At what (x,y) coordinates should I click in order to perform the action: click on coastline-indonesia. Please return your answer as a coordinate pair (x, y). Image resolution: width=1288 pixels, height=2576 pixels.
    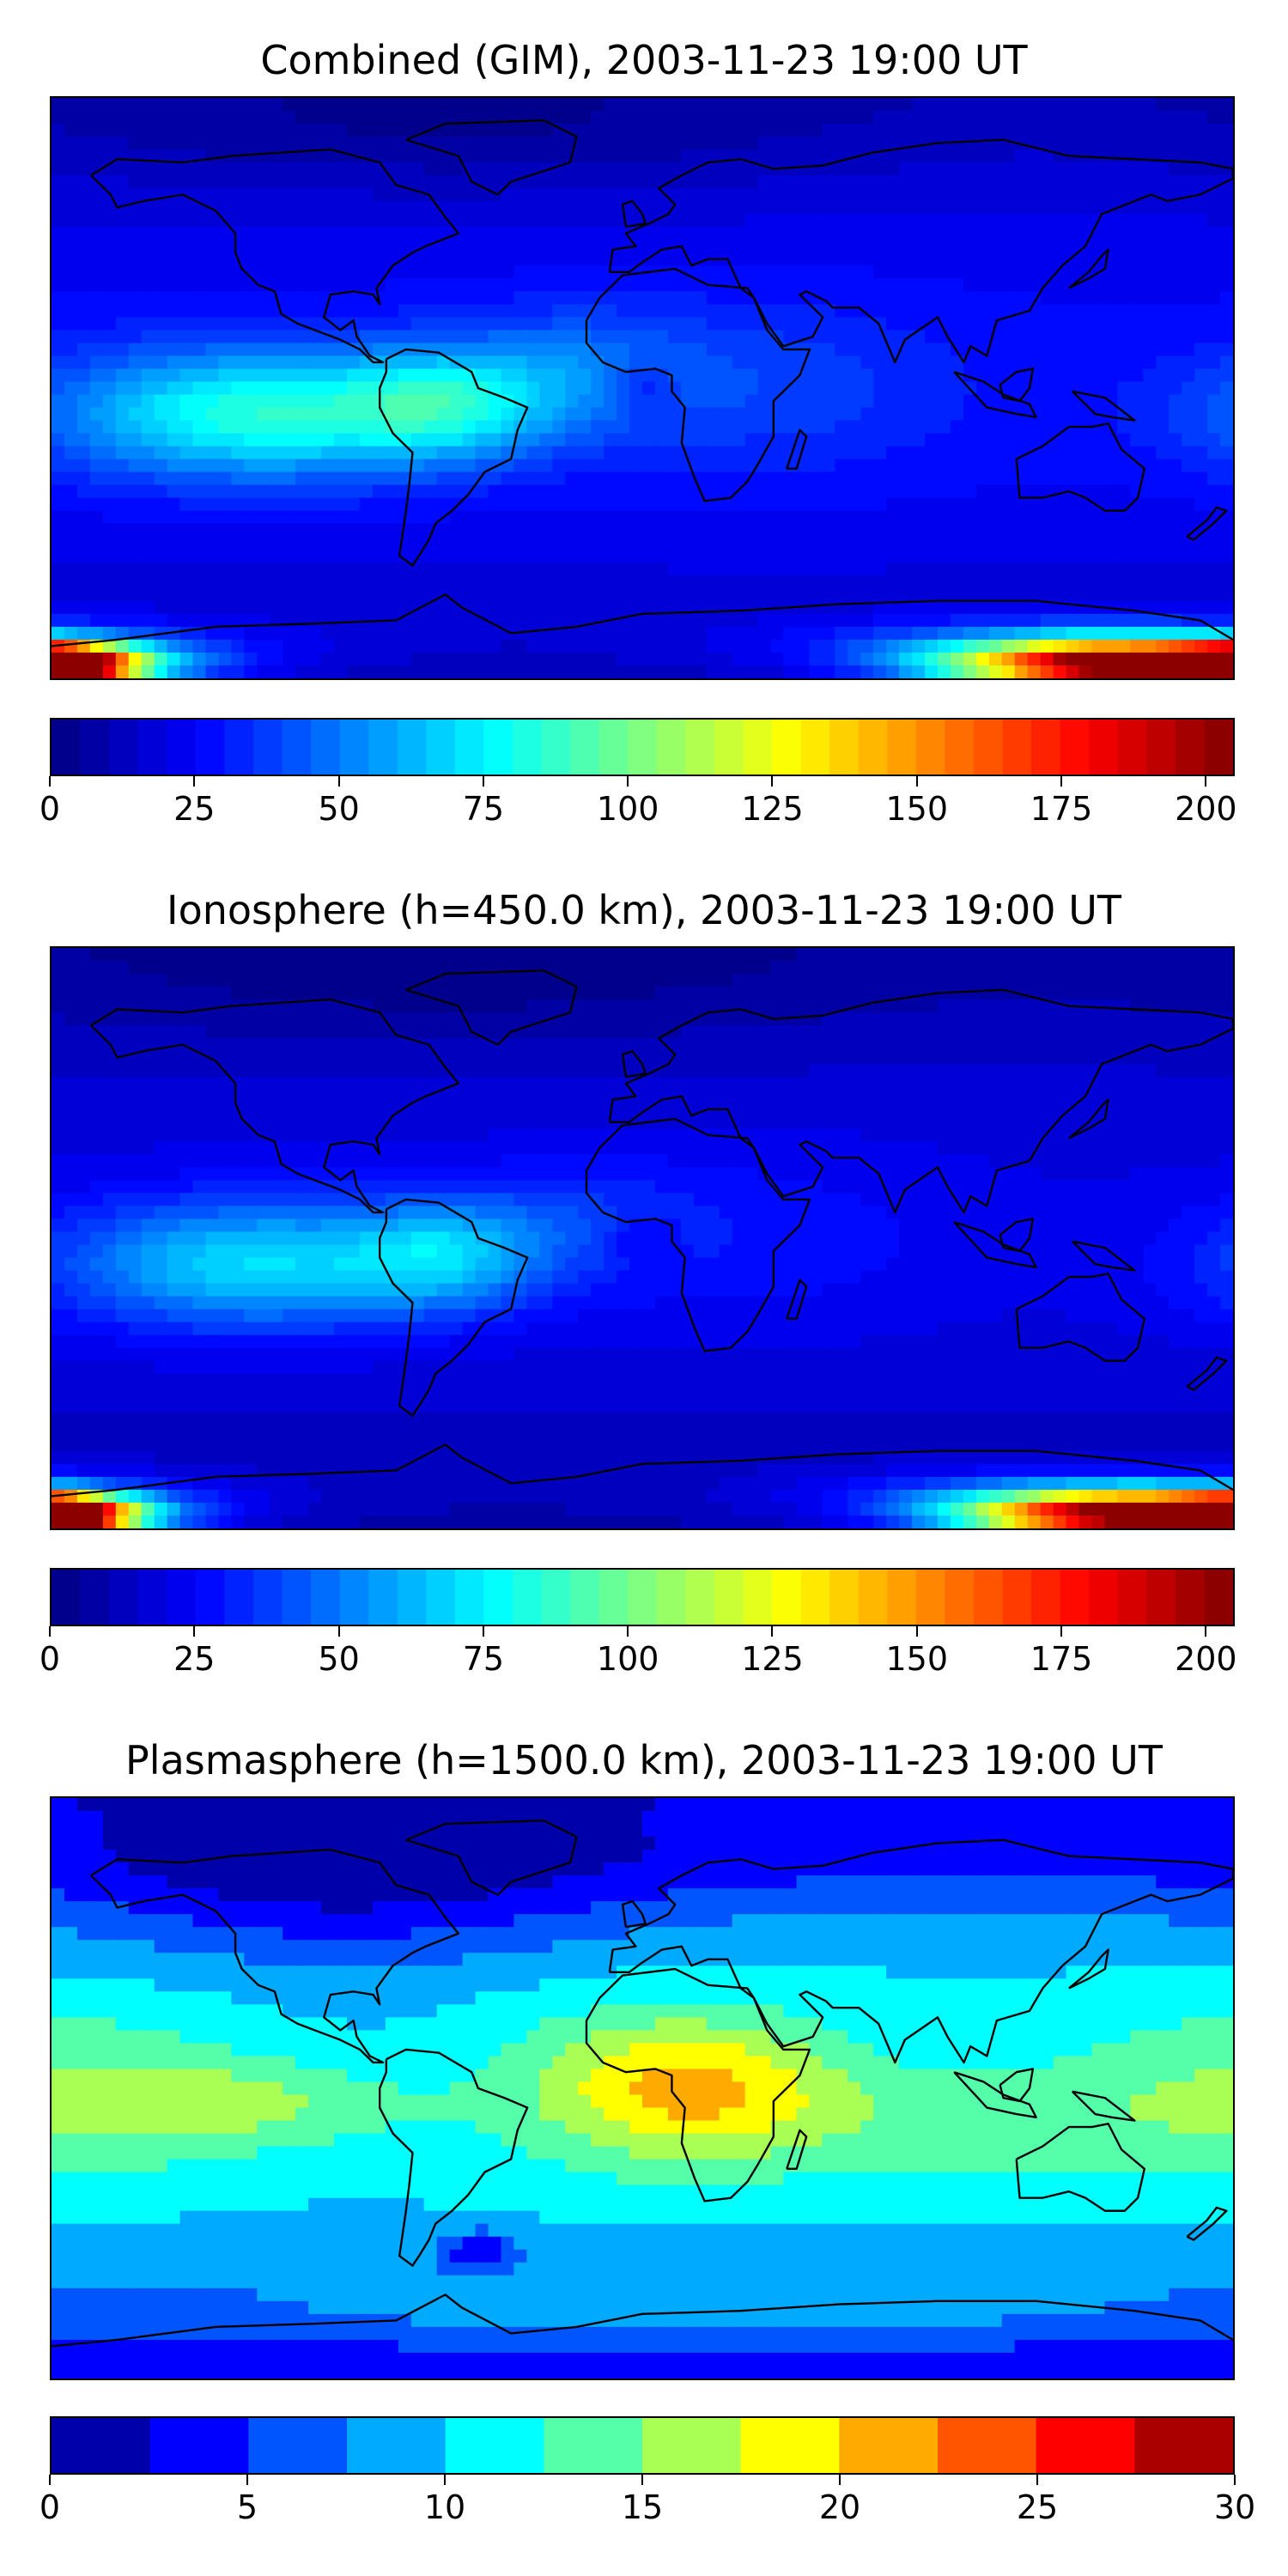
    Looking at the image, I should click on (995, 394).